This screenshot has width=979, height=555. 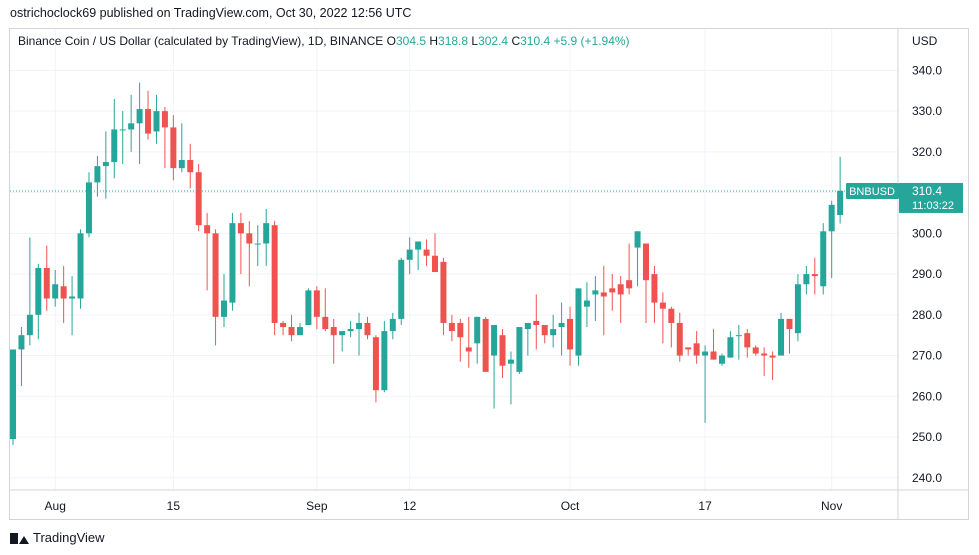 I want to click on x-tick-label: 17, so click(x=705, y=506).